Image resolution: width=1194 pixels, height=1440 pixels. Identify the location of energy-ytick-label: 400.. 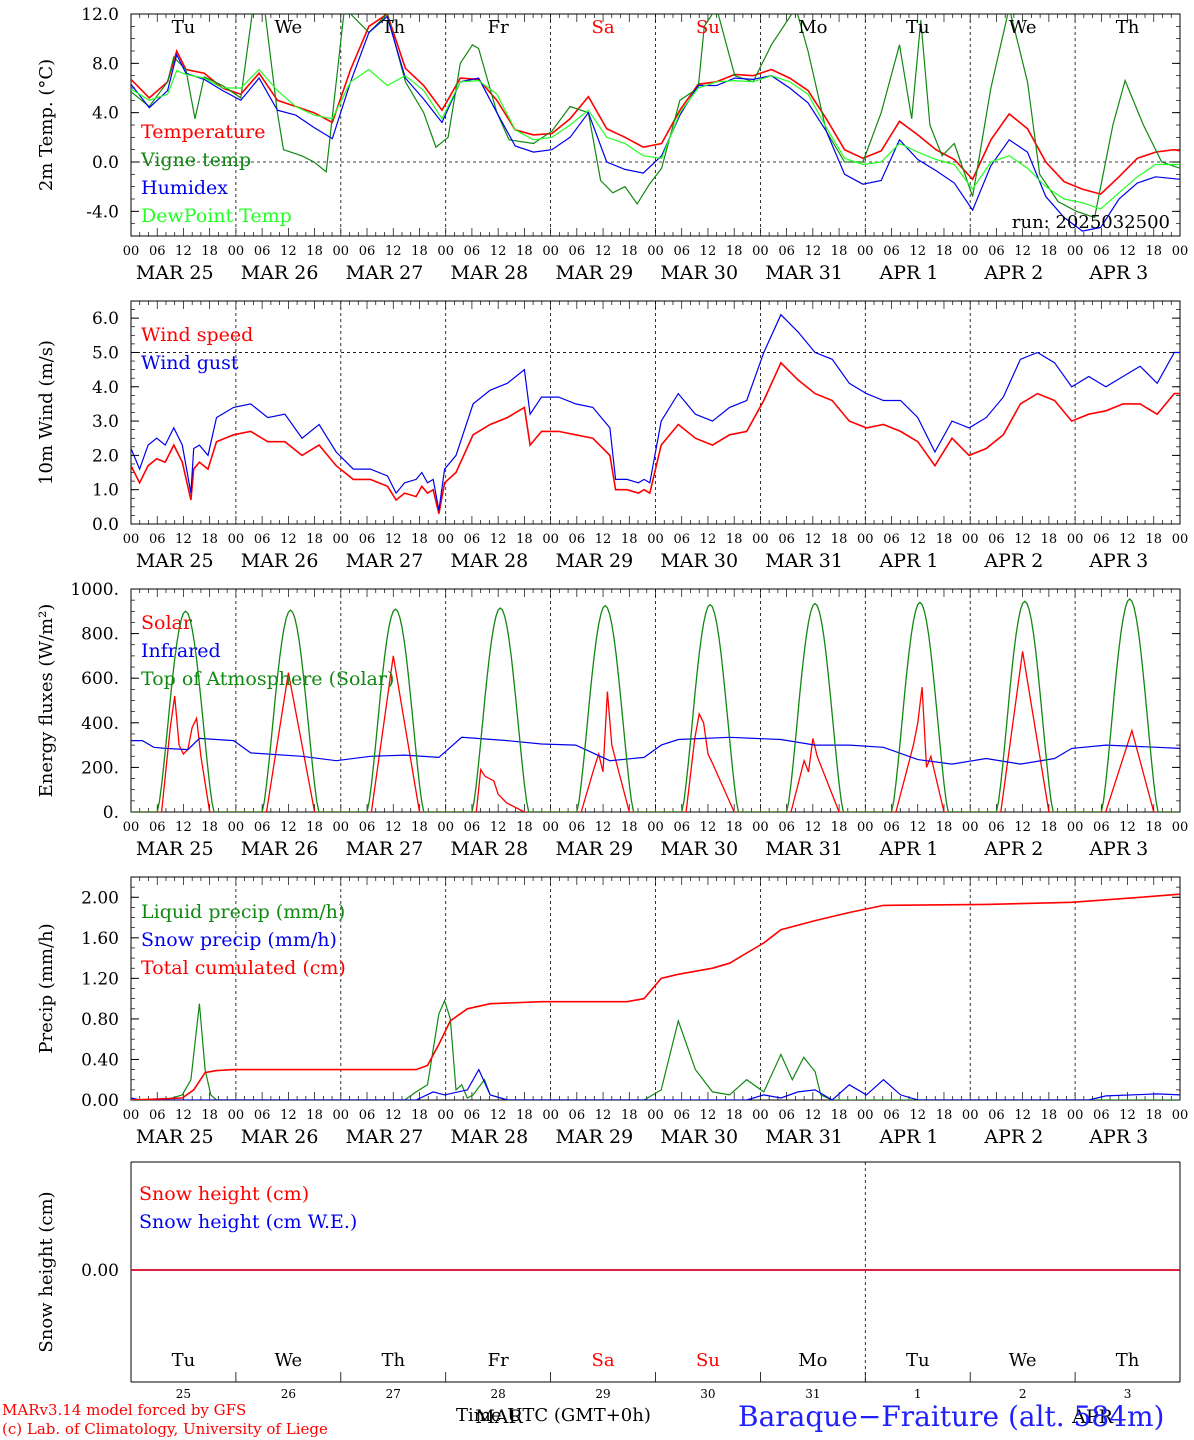
(100, 724).